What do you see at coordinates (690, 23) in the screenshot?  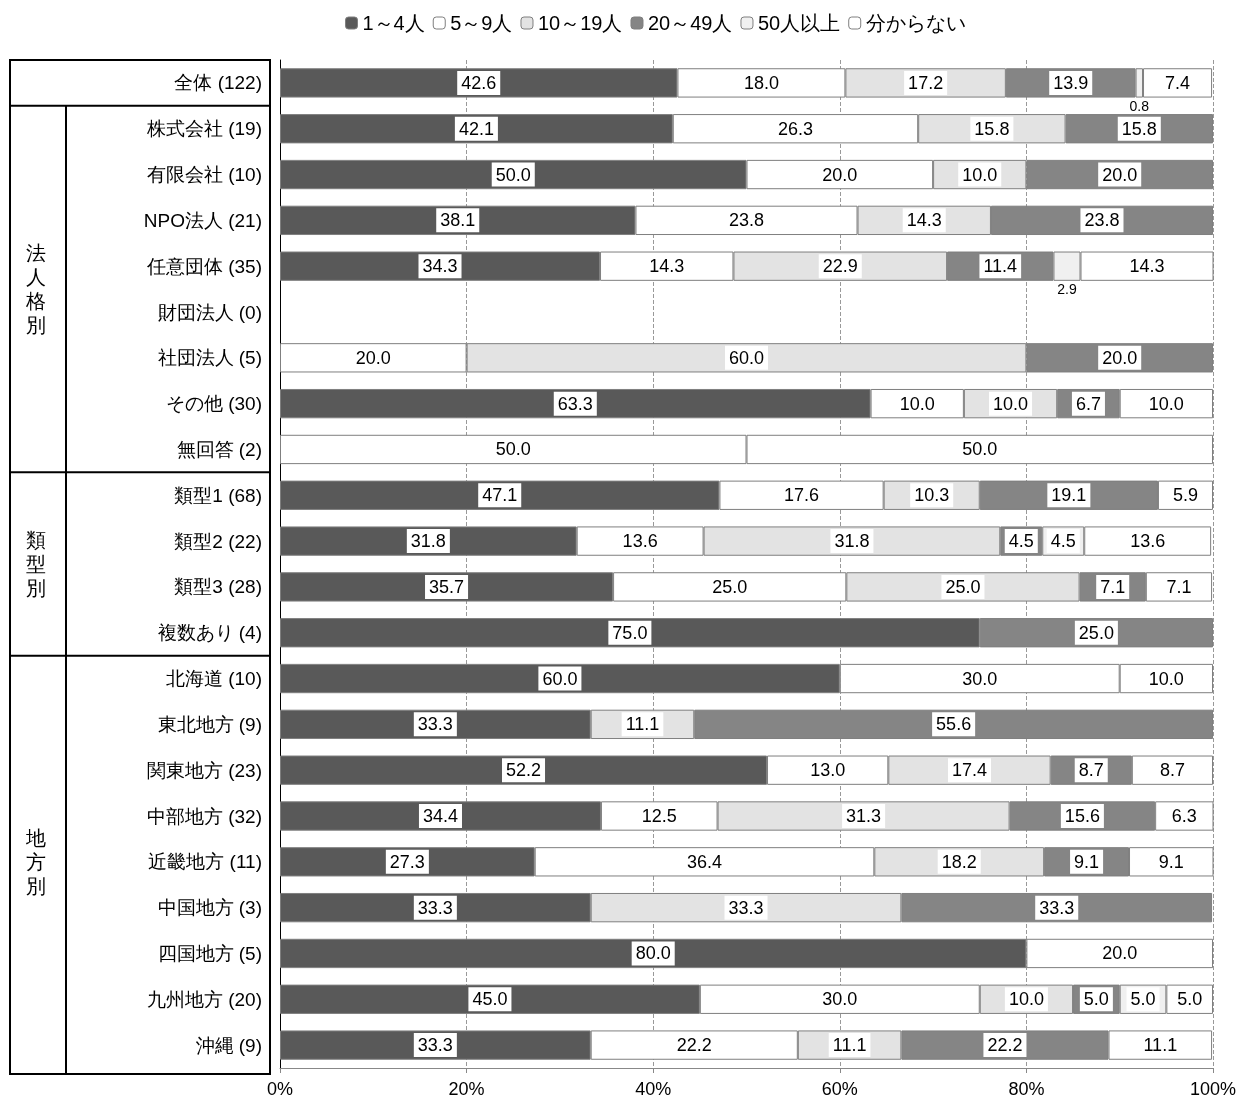 I see `legend-label: 20～49人` at bounding box center [690, 23].